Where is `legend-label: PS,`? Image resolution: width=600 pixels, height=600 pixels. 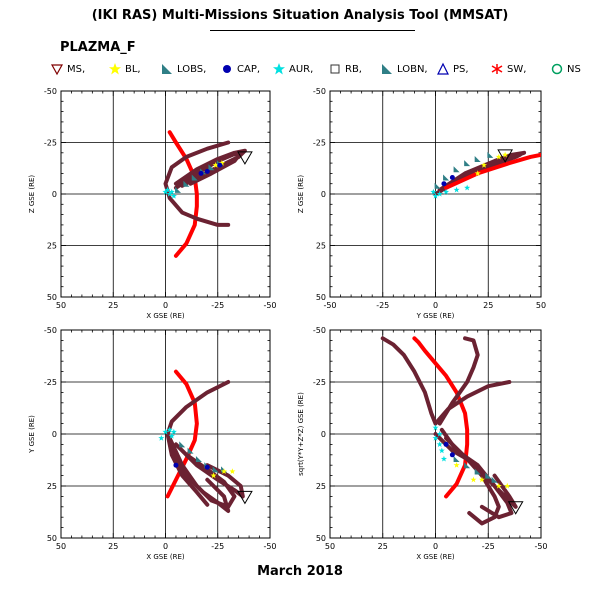
legend-label: PS, is located at coordinates (461, 69).